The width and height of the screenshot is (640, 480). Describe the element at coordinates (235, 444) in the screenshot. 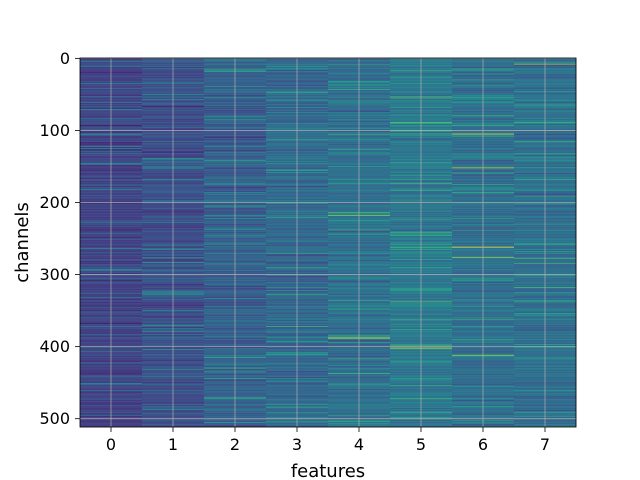

I see `x-tick-label: 2` at that location.